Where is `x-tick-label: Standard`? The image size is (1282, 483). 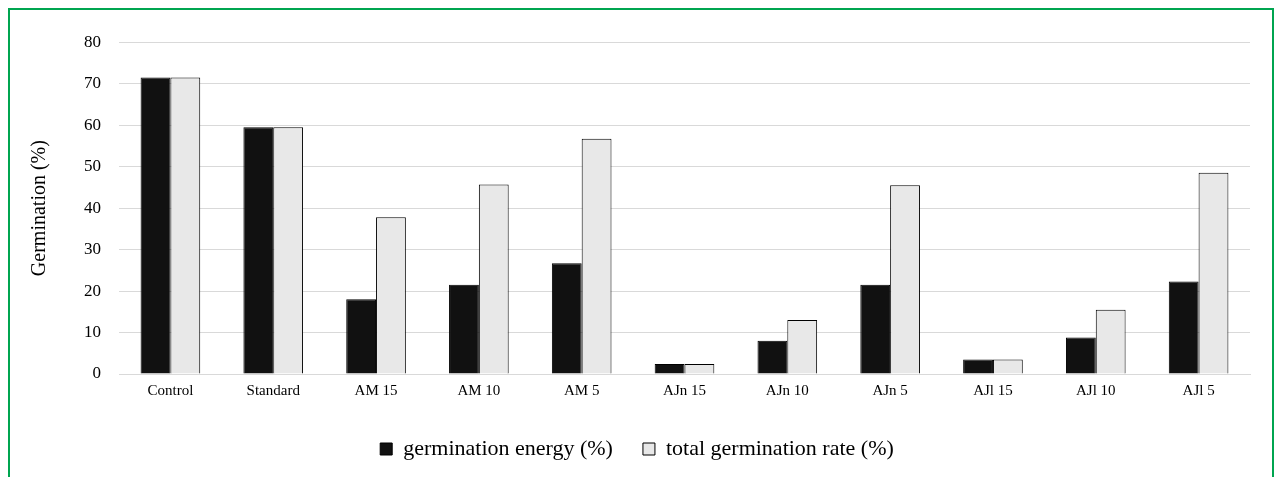 x-tick-label: Standard is located at coordinates (273, 389).